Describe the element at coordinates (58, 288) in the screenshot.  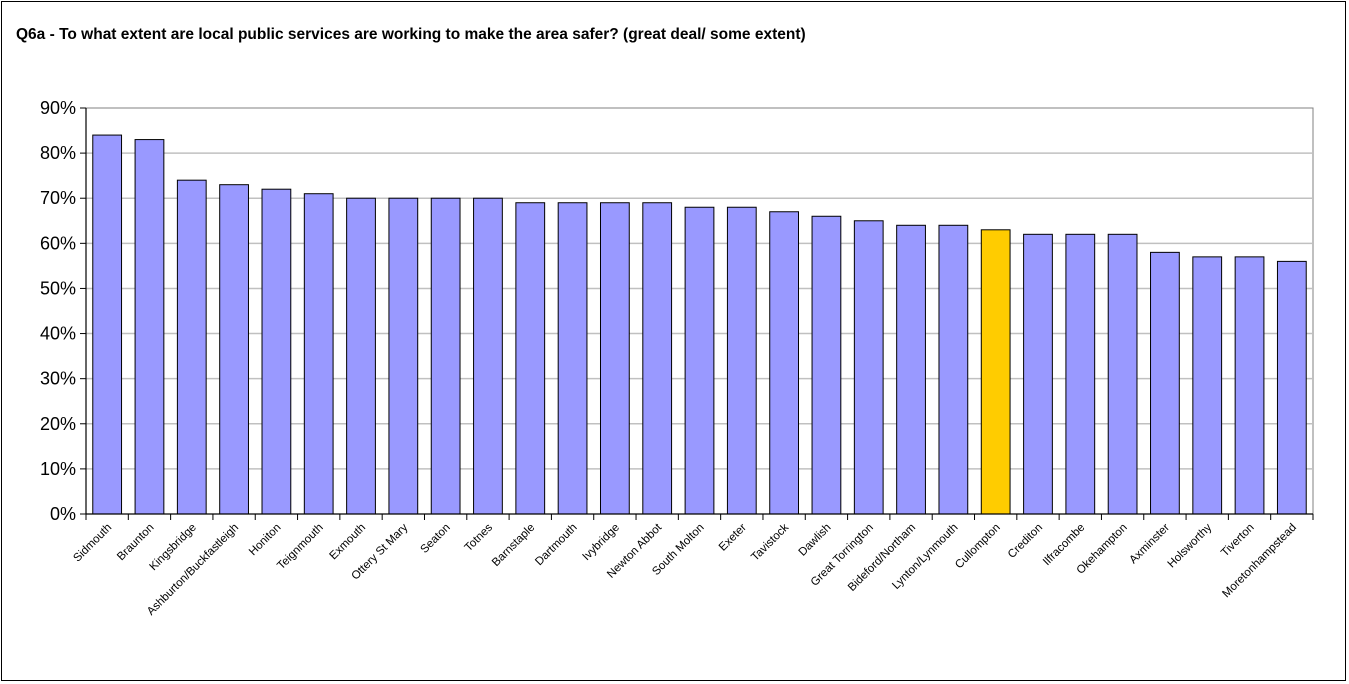
I see `y-tick-label: 50%` at that location.